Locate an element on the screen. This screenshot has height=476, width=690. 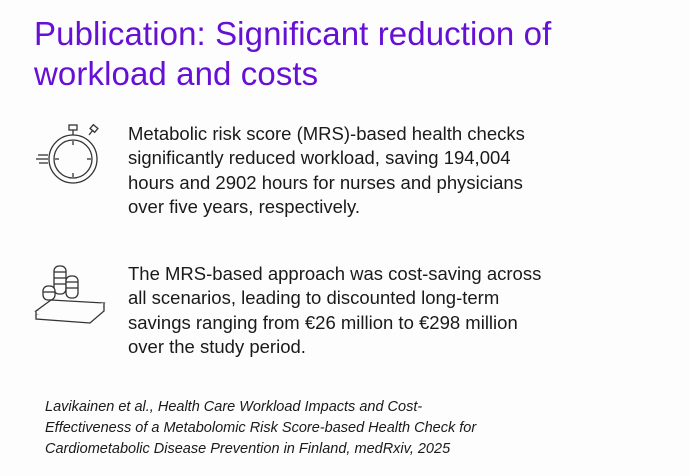
title-line: Publication: Significant reduction of is located at coordinates (293, 33).